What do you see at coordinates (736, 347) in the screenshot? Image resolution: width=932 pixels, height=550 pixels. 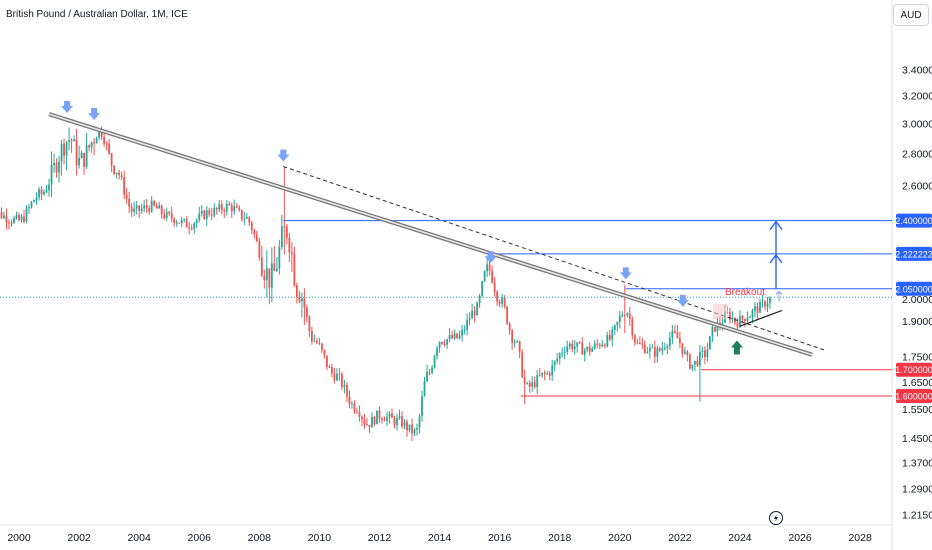 I see `up-arrow-icon` at bounding box center [736, 347].